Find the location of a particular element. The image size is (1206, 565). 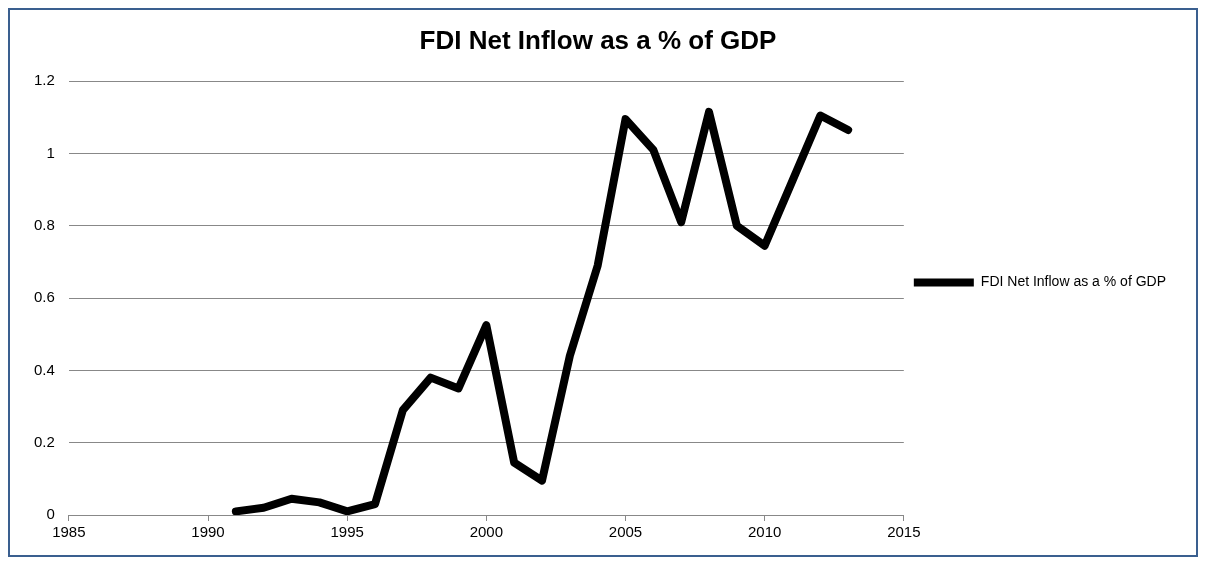

x-tick-label: 2010 is located at coordinates (764, 532).